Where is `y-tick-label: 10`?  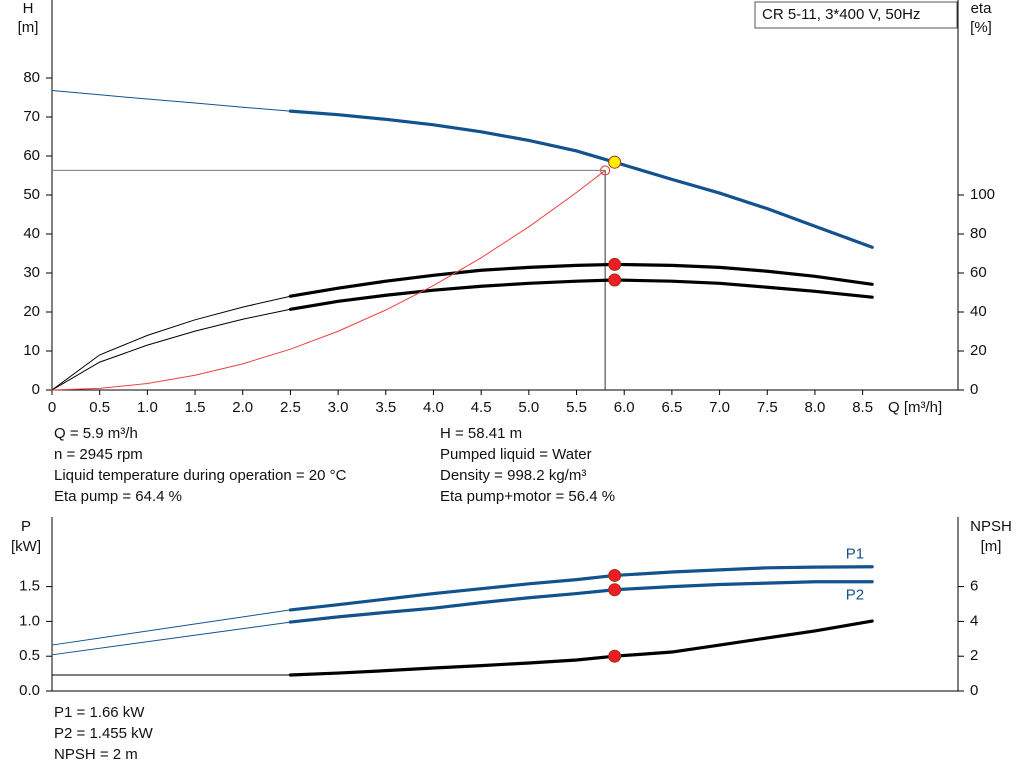
y-tick-label: 10 is located at coordinates (31, 350).